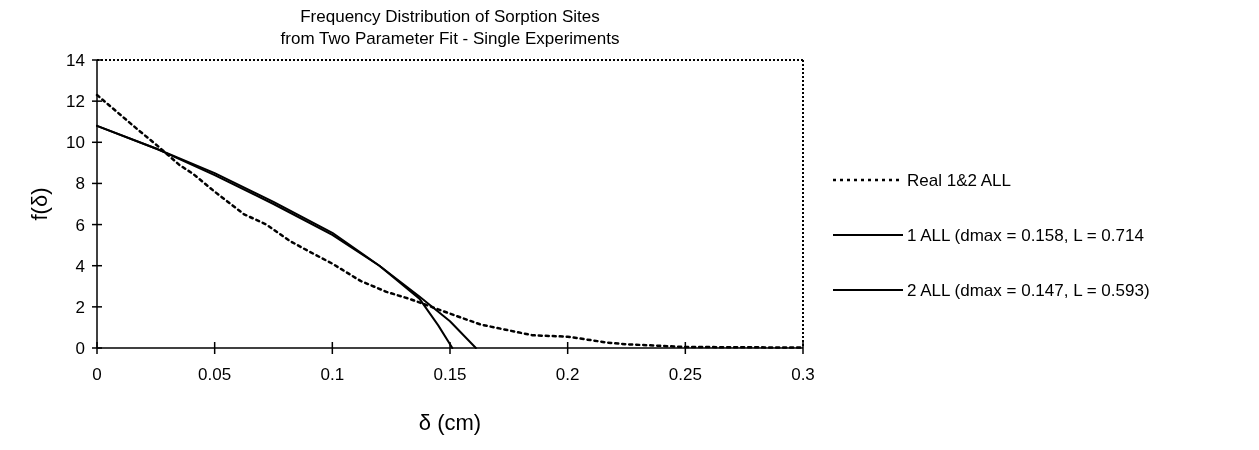  I want to click on x-tick-label: 0.15, so click(450, 374).